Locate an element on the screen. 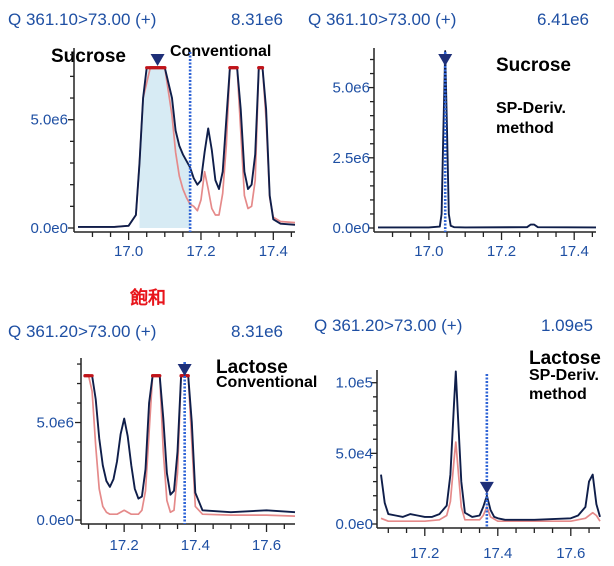 Image resolution: width=614 pixels, height=566 pixels. panel2-transition: Q 361.10>73.00 (+) is located at coordinates (382, 19).